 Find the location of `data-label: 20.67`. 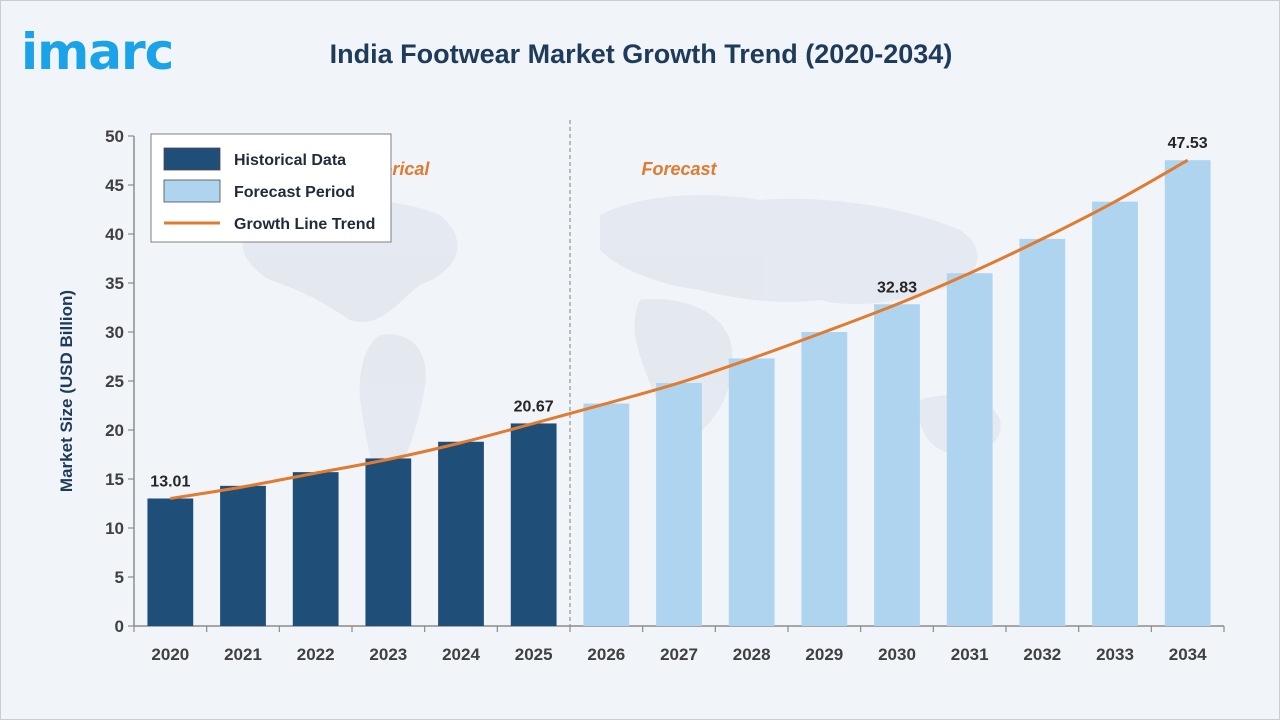

data-label: 20.67 is located at coordinates (534, 406).